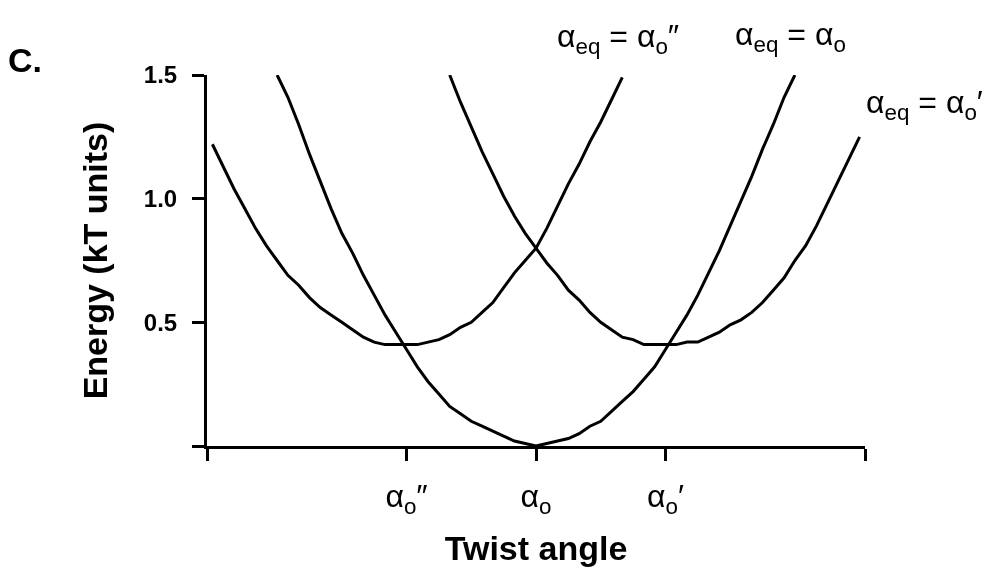 The width and height of the screenshot is (1008, 574). What do you see at coordinates (536, 499) in the screenshot?
I see `x-tick-label: α$_{o}$` at bounding box center [536, 499].